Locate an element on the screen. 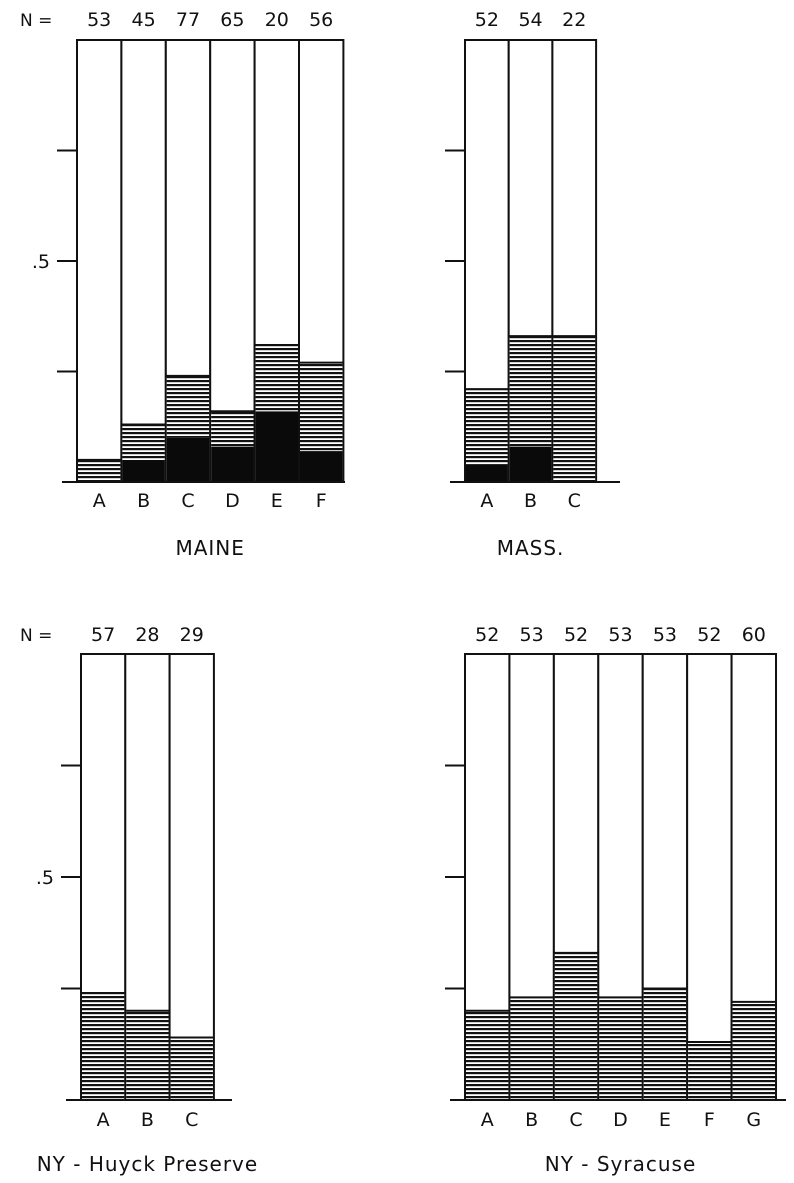 The image size is (794, 1183). n-value-label: 28 is located at coordinates (147, 635).